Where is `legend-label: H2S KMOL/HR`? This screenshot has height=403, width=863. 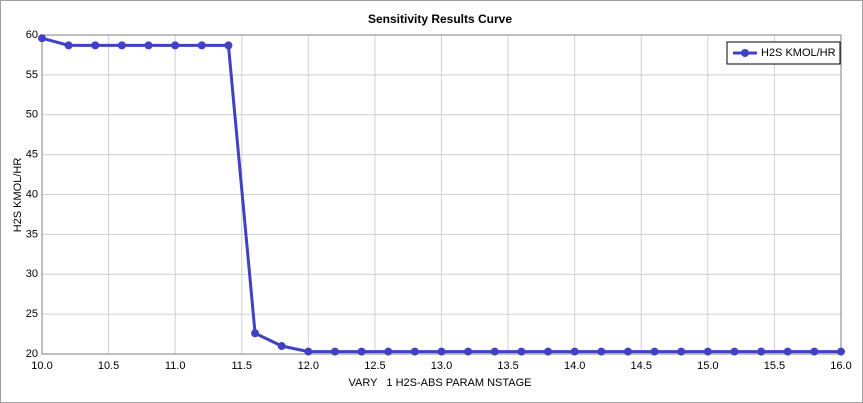 legend-label: H2S KMOL/HR is located at coordinates (798, 53).